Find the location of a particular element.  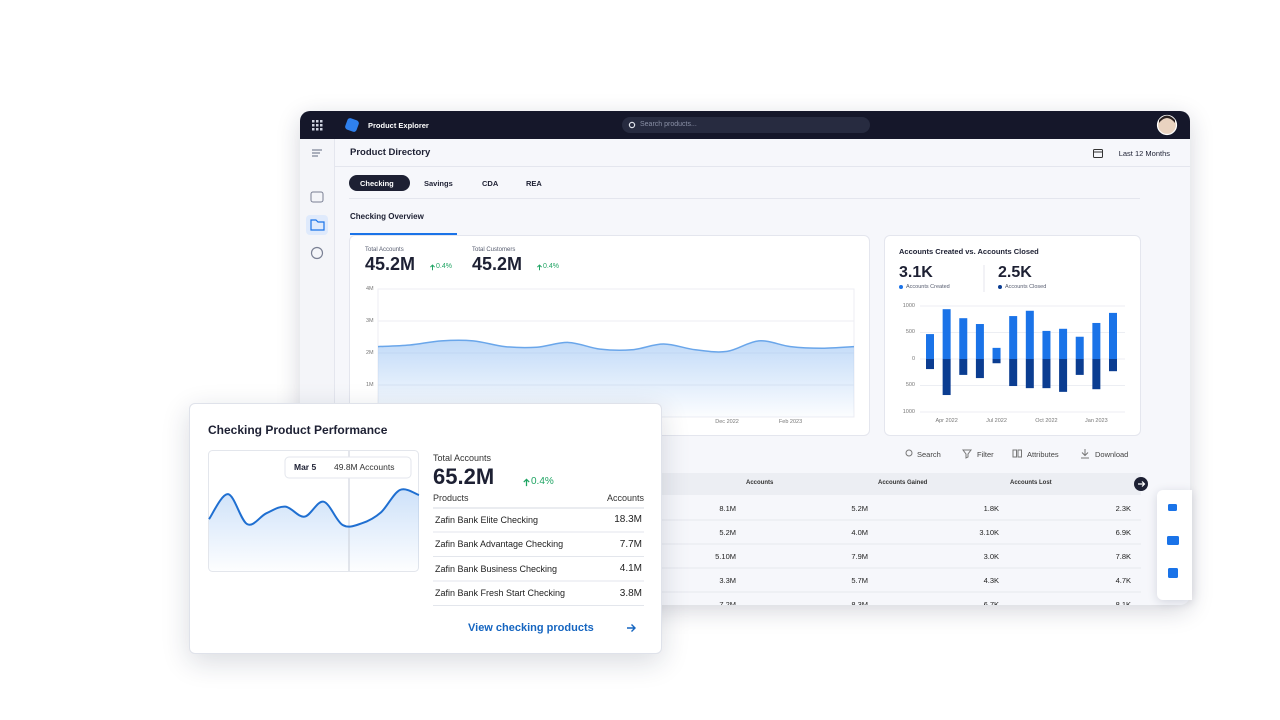

x-tick-label: Oct 2022 is located at coordinates (1046, 420).